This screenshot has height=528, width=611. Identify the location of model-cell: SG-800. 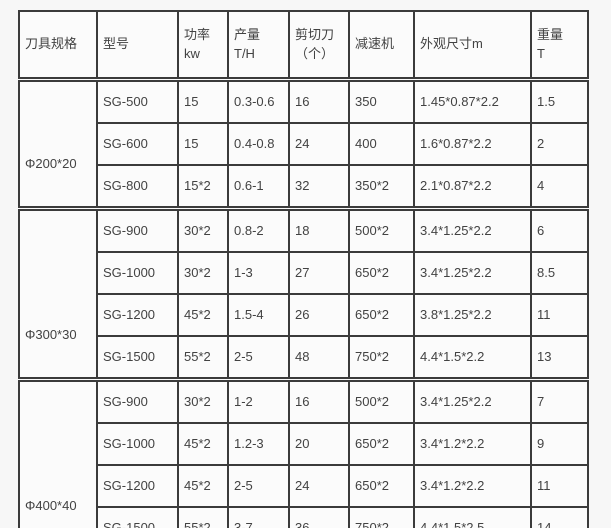
(137, 187).